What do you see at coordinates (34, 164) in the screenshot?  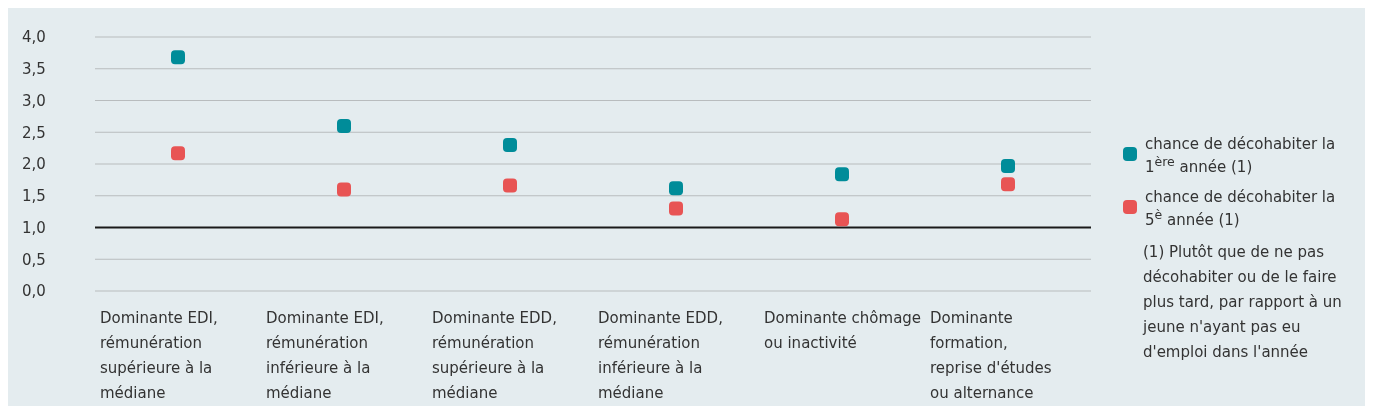 I see `y-tick-label: 2,0` at bounding box center [34, 164].